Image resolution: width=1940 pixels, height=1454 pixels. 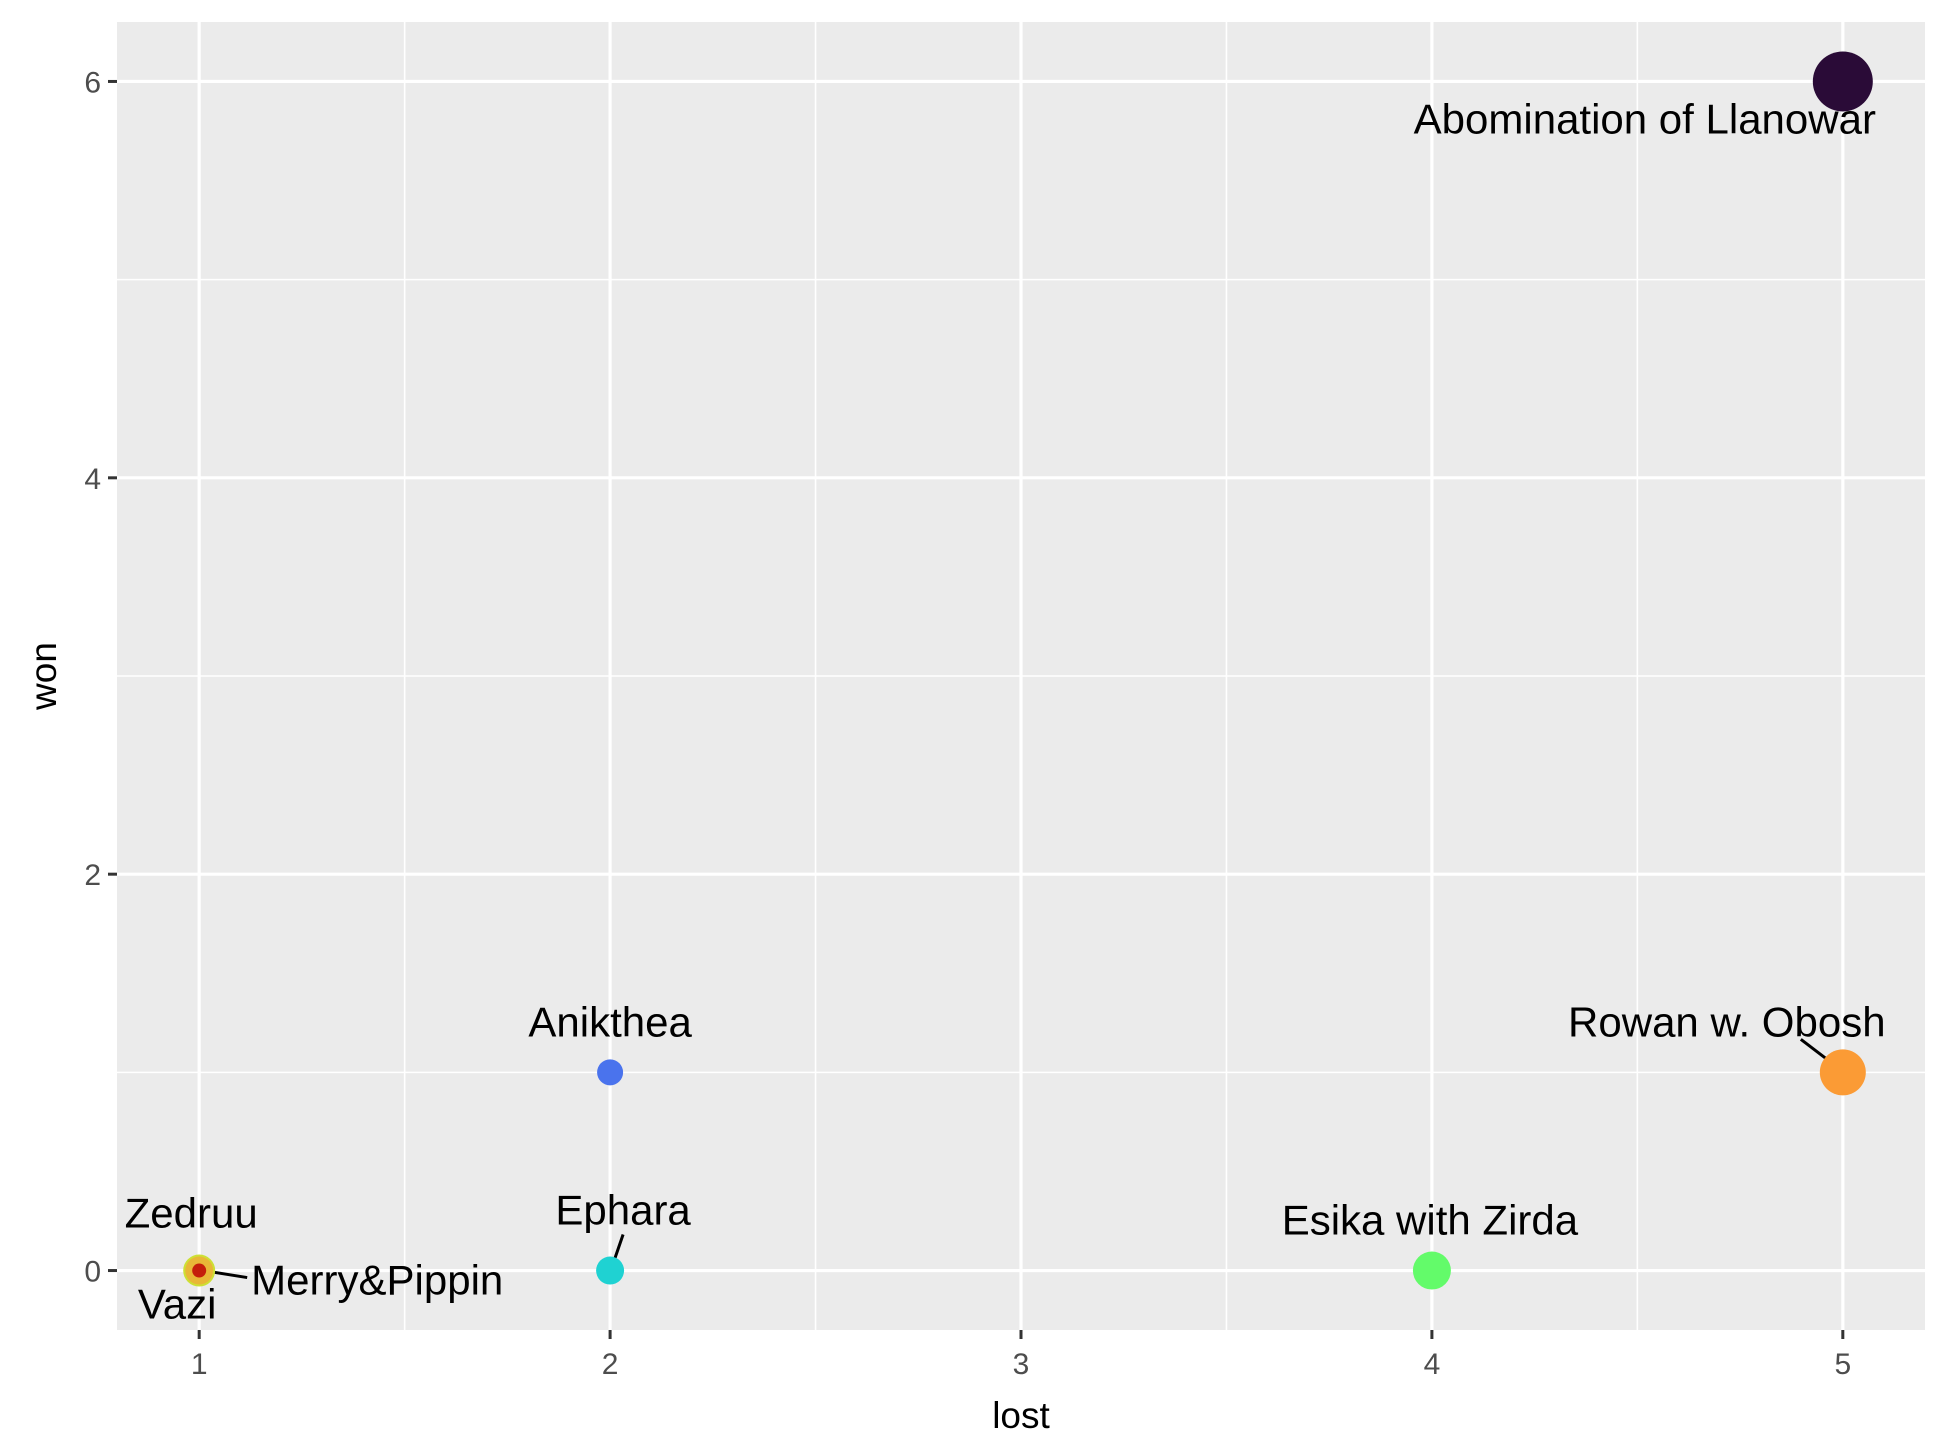 What do you see at coordinates (1842, 1364) in the screenshot?
I see `x-tick-label: 5` at bounding box center [1842, 1364].